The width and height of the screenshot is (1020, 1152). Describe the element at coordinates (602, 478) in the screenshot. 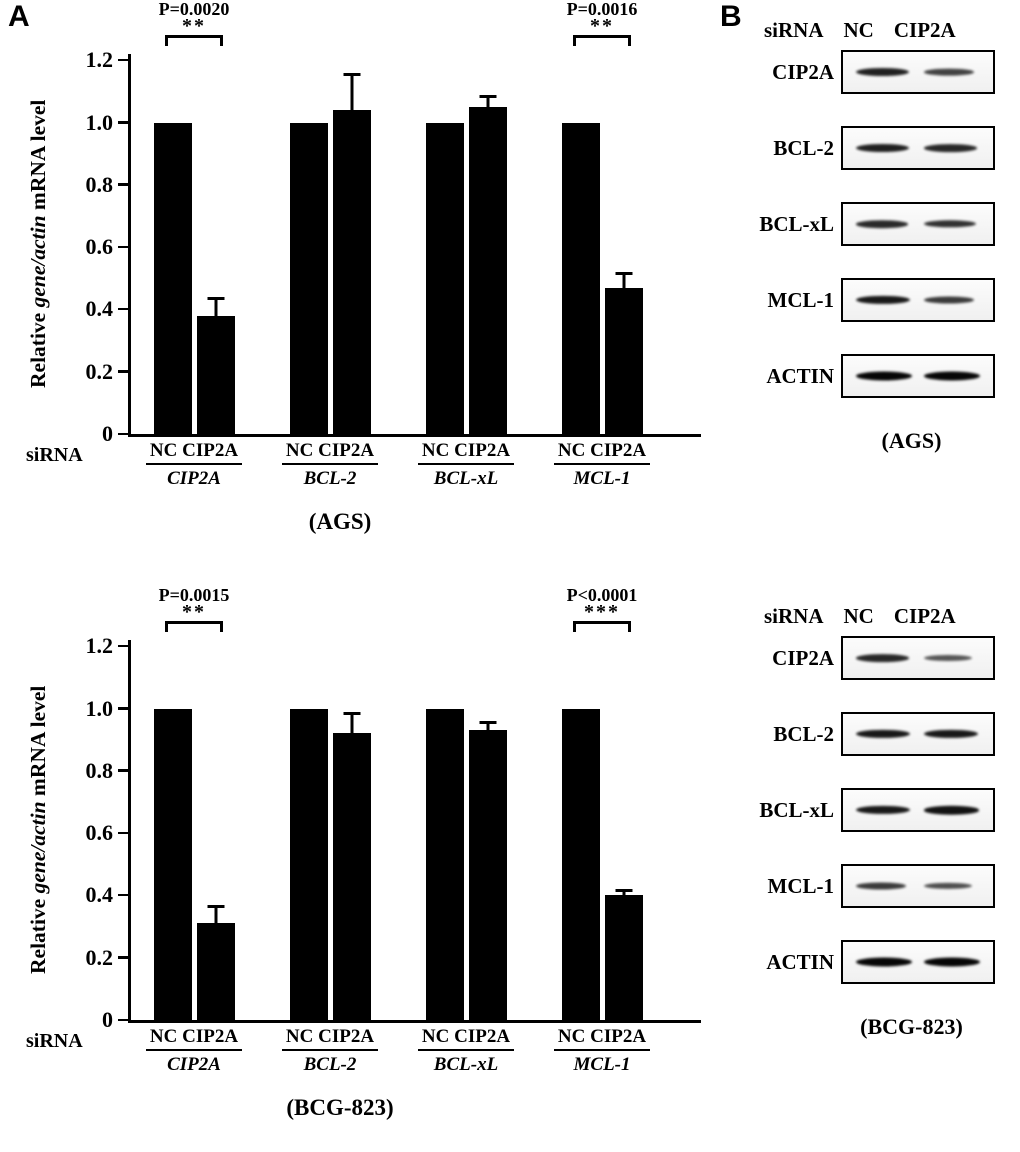

I see `gene-name: MCL-1` at that location.